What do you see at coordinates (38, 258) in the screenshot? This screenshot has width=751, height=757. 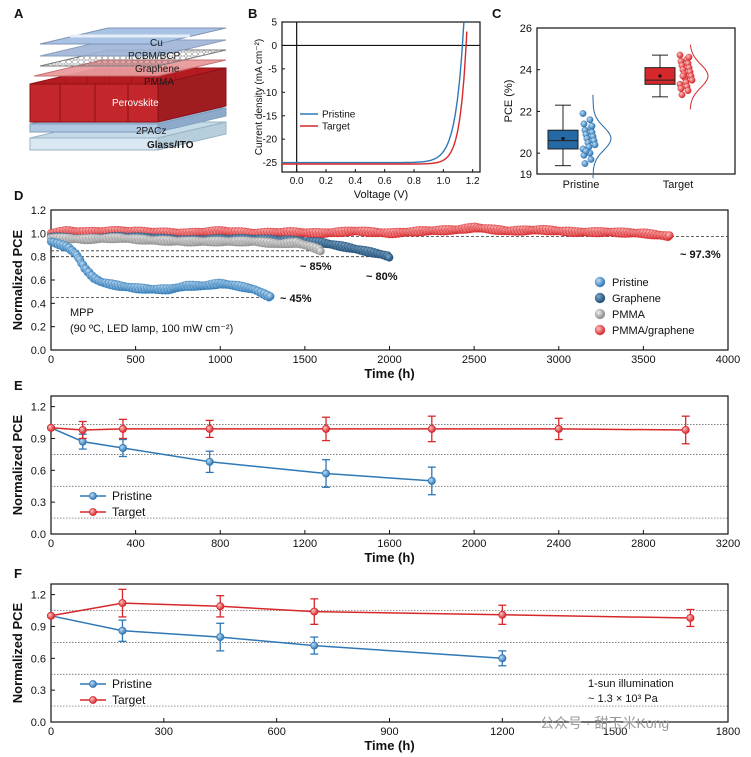 I see `stab-y-tick-label: 0.8` at bounding box center [38, 258].